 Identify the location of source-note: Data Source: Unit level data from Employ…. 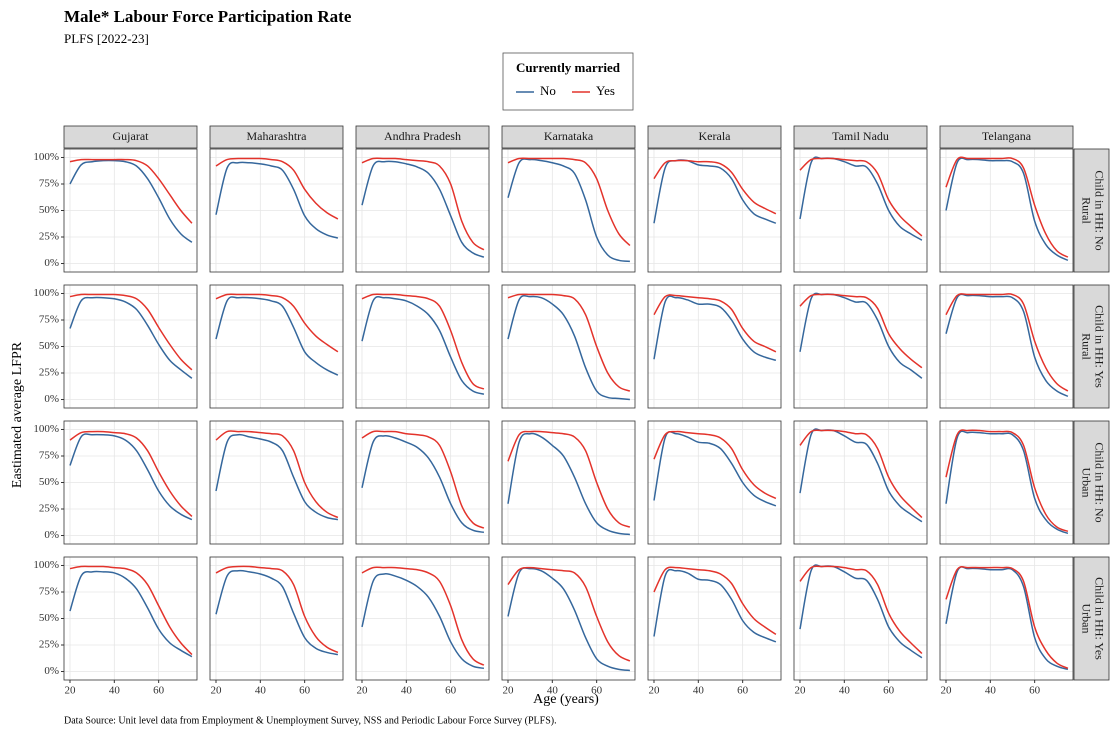
(310, 720).